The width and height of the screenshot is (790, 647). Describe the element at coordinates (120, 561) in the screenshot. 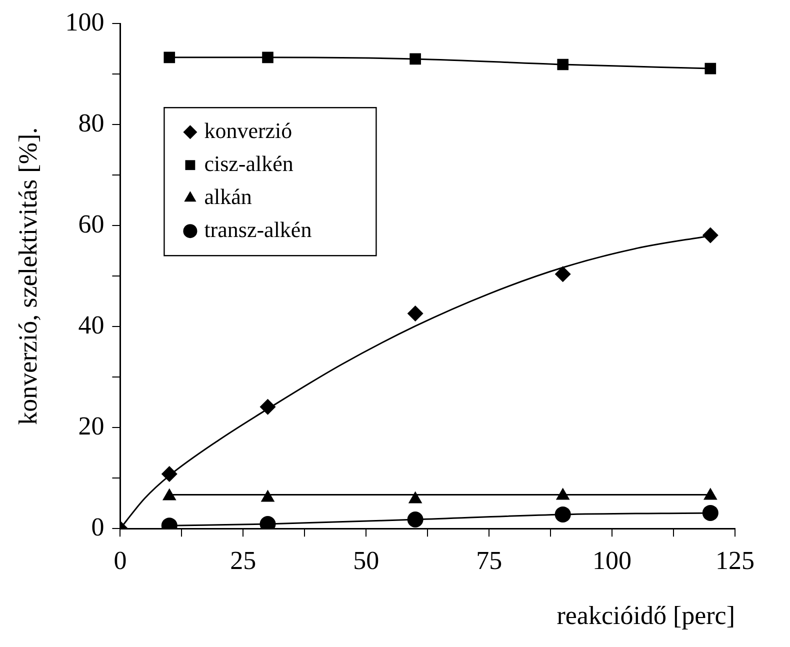

I see `x-tick-label: 0` at that location.